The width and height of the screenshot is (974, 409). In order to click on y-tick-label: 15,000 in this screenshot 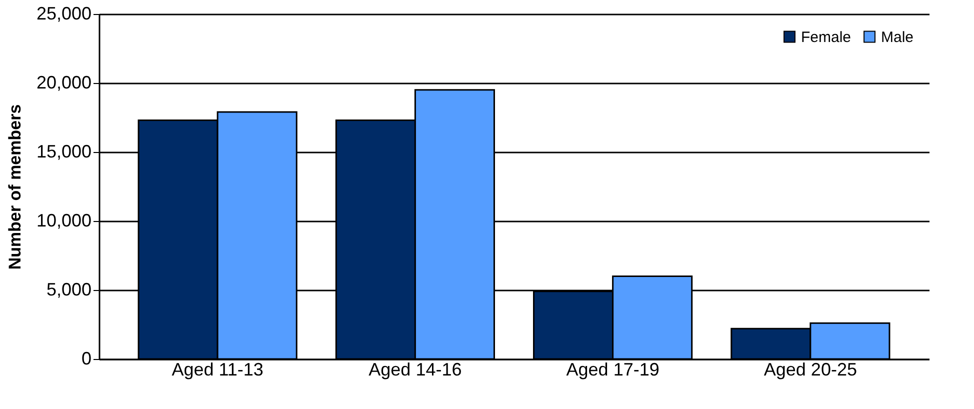, I will do `click(64, 152)`.